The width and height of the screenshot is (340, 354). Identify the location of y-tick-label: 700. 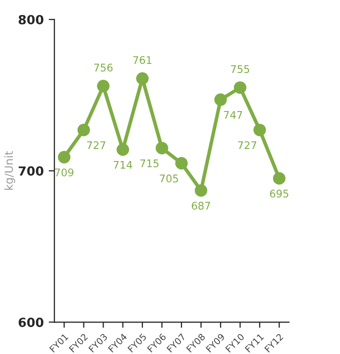
(31, 171).